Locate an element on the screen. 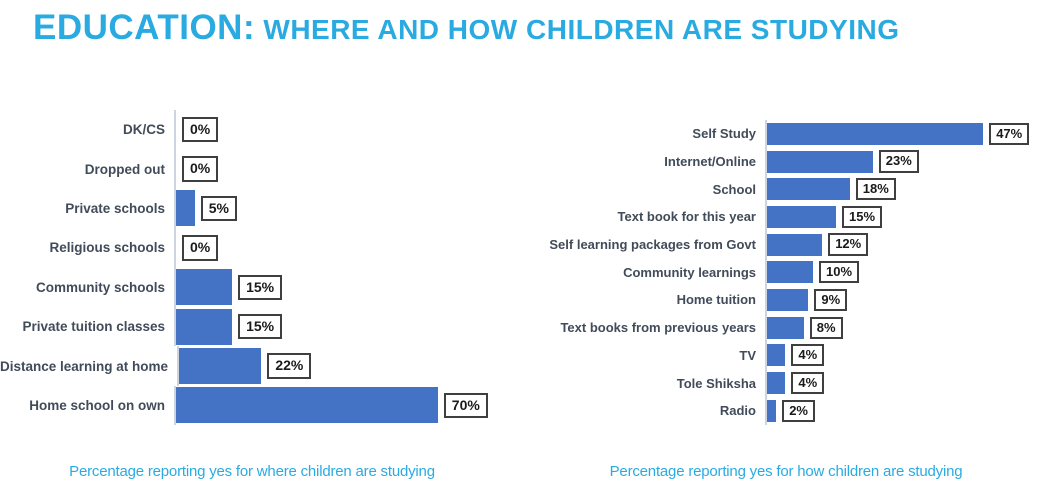 This screenshot has width=1050, height=504. bar-track: 23% is located at coordinates (907, 161).